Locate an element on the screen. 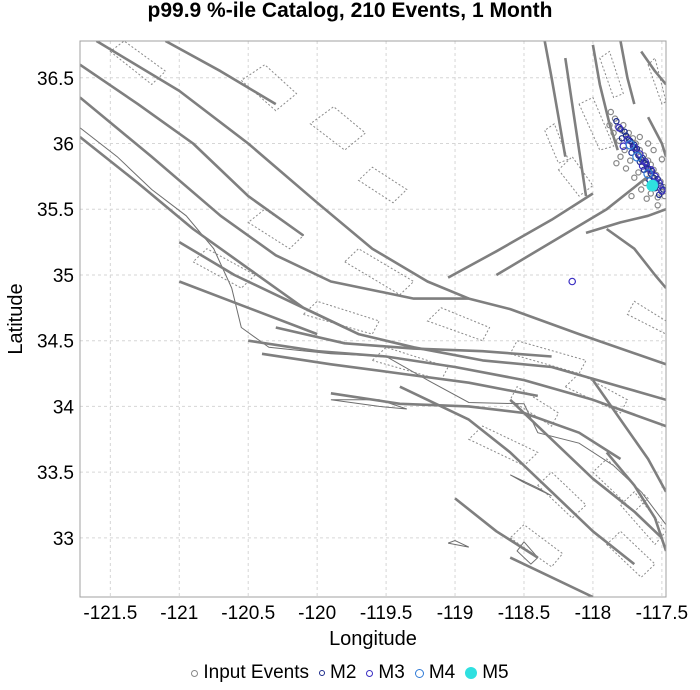 The height and width of the screenshot is (690, 700). legend-item-input-events: Input Events is located at coordinates (250, 673).